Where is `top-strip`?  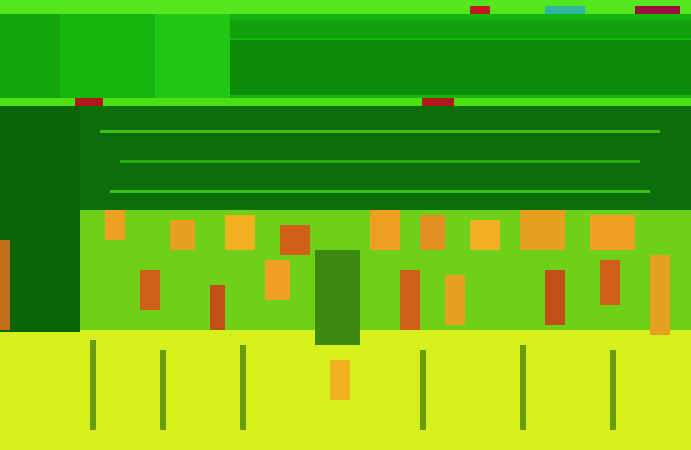 top-strip is located at coordinates (345, 7).